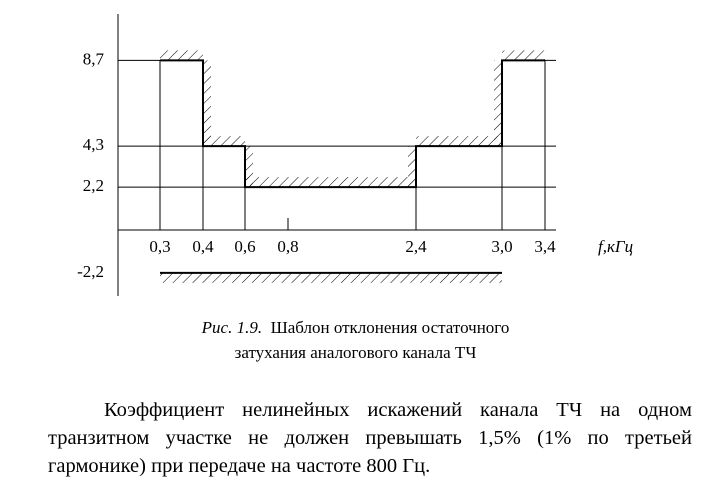 The width and height of the screenshot is (711, 480). What do you see at coordinates (355, 352) in the screenshot?
I see `caption-line: затухания аналогового канала ТЧ` at bounding box center [355, 352].